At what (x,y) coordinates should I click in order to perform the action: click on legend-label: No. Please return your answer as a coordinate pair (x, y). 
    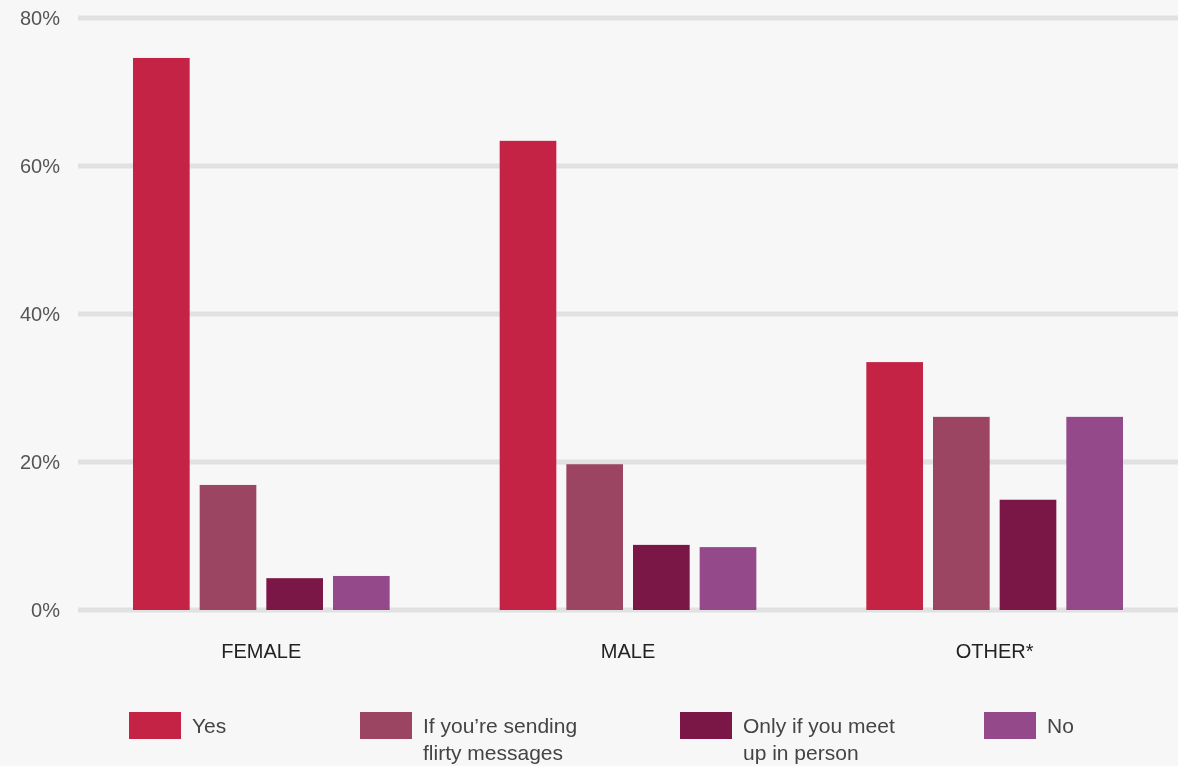
    Looking at the image, I should click on (1060, 725).